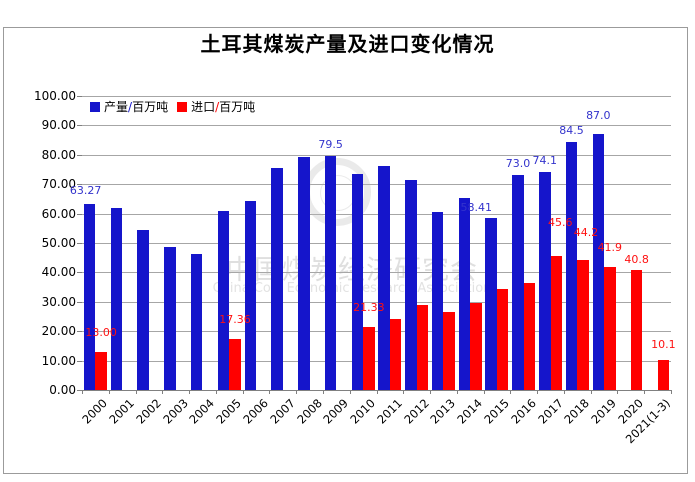 This screenshot has height=482, width=695. Describe the element at coordinates (223, 300) in the screenshot. I see `bar-production-2005` at that location.